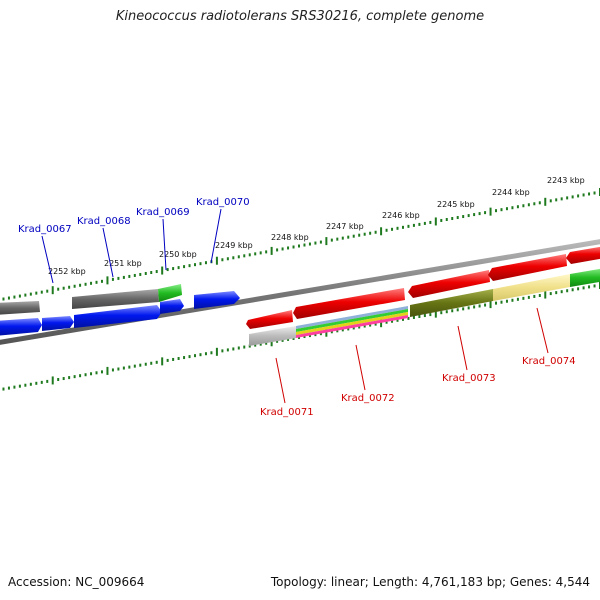 The height and width of the screenshot is (600, 600). Describe the element at coordinates (585, 277) in the screenshot. I see `gene-arrow-green-right` at that location.